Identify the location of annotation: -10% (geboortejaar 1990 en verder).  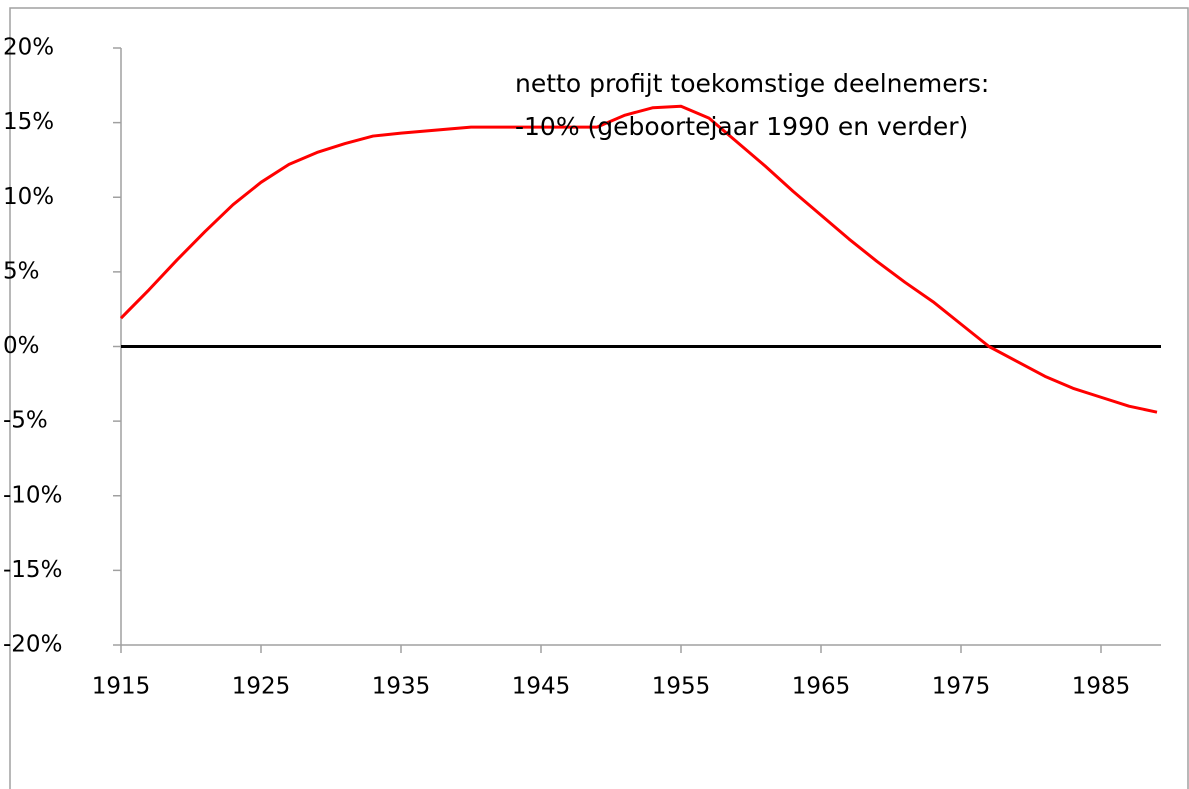
(741, 126).